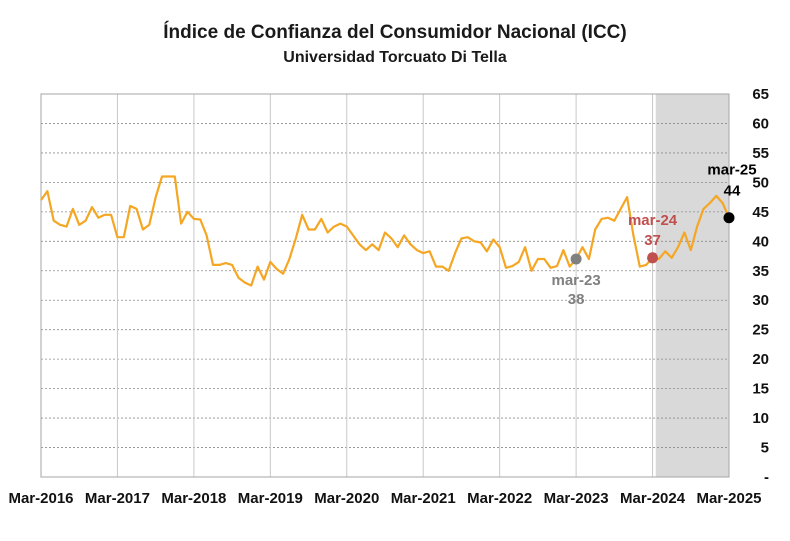 This screenshot has width=790, height=541. What do you see at coordinates (423, 498) in the screenshot?
I see `x-tick-label: Mar-2021` at bounding box center [423, 498].